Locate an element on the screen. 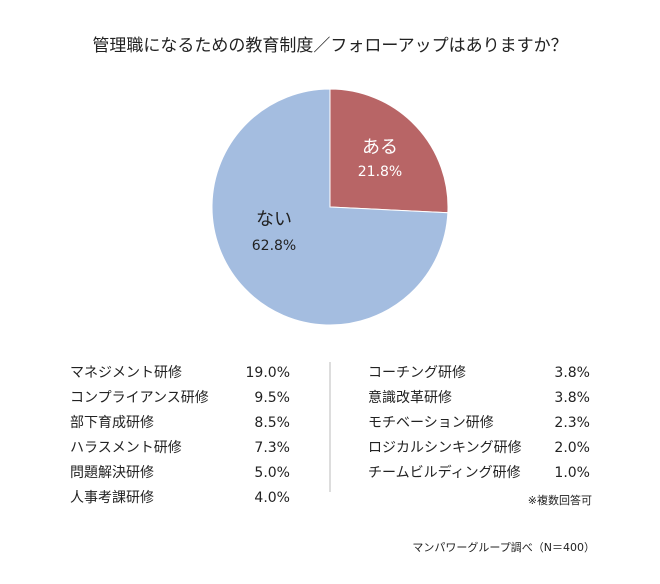 The width and height of the screenshot is (660, 584). item-value: 9.5% is located at coordinates (272, 398).